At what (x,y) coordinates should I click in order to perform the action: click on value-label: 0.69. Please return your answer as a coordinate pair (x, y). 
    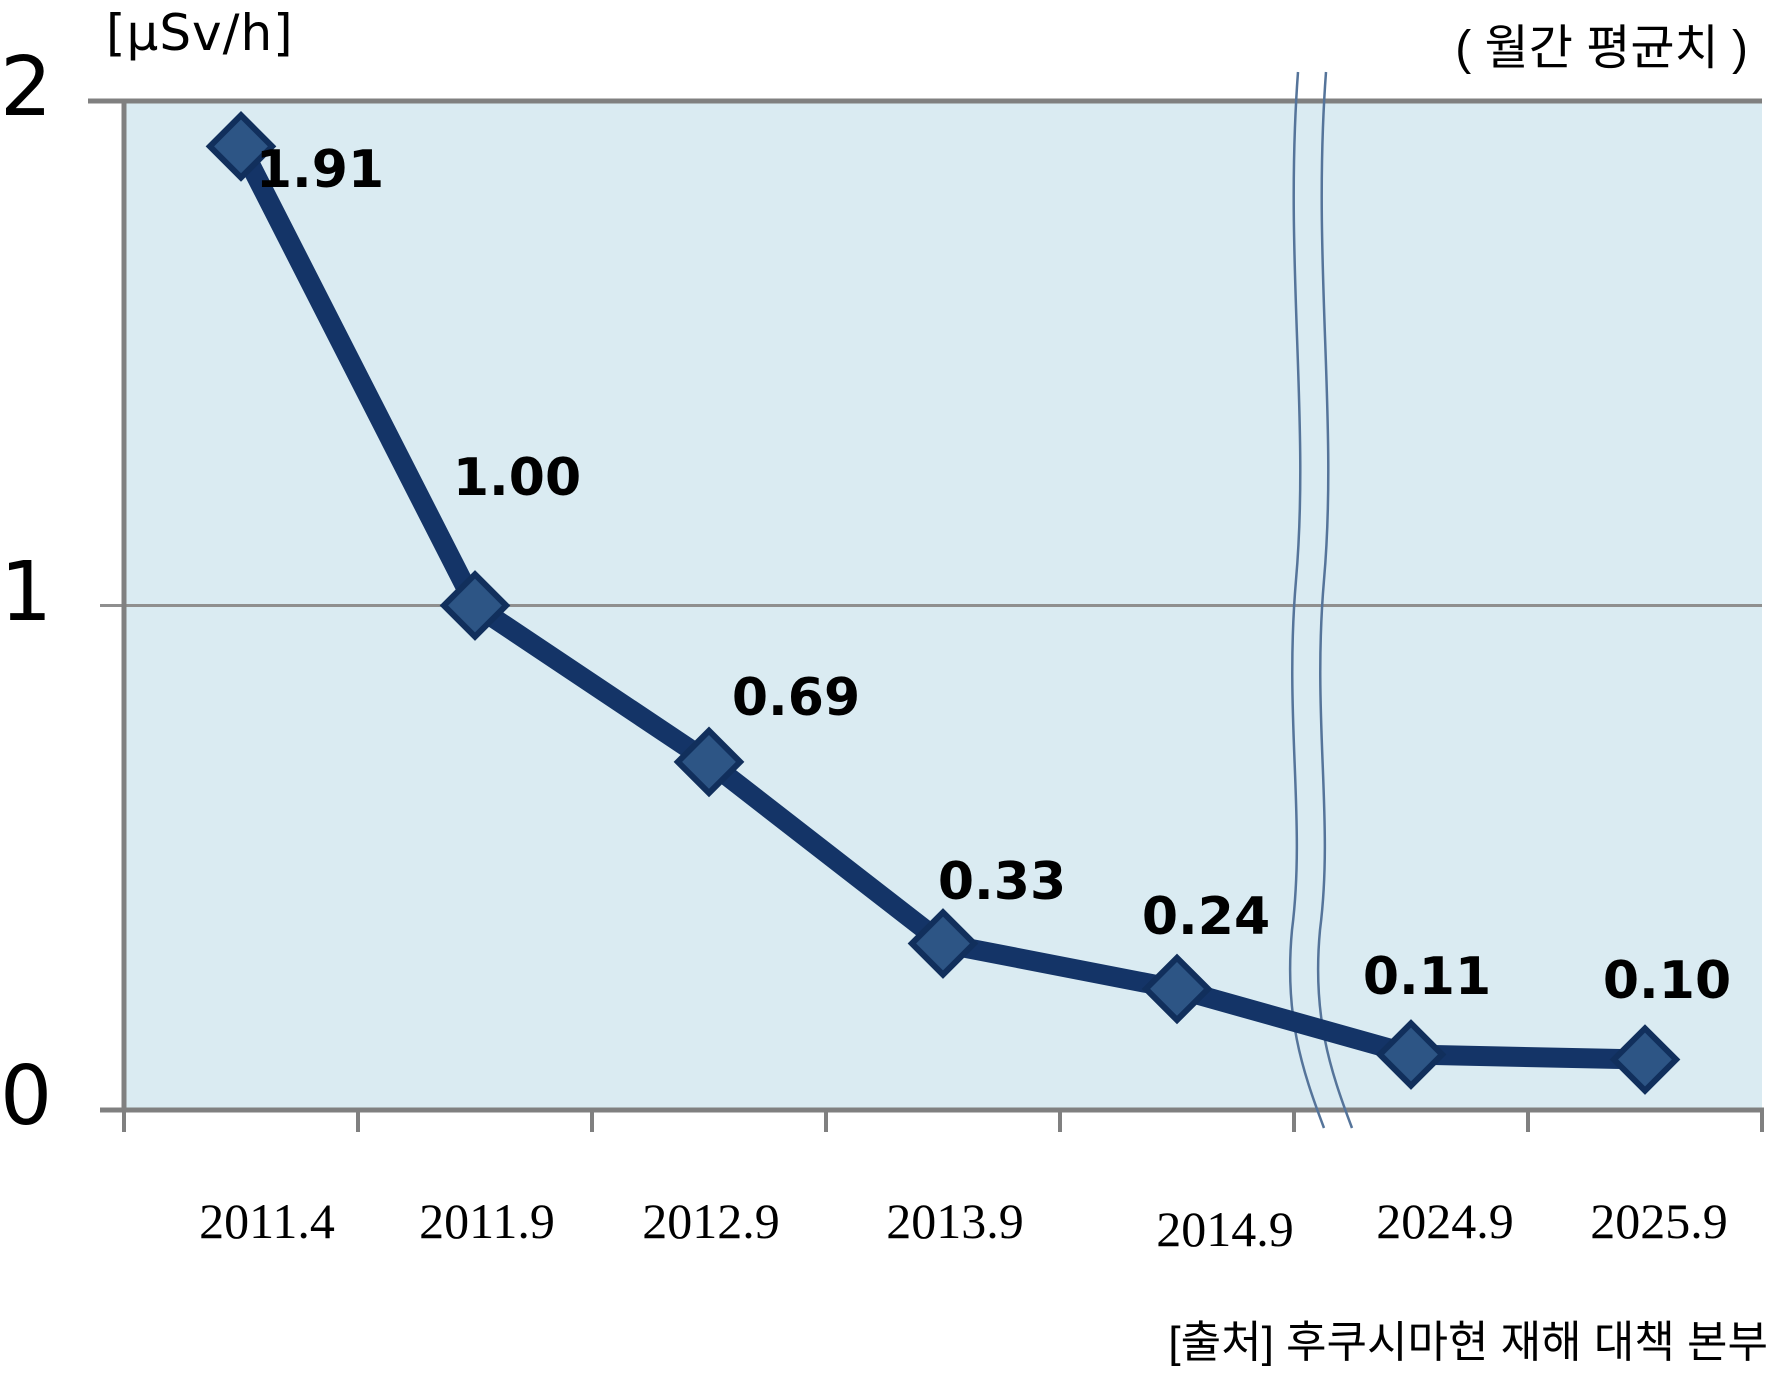
    Looking at the image, I should click on (796, 697).